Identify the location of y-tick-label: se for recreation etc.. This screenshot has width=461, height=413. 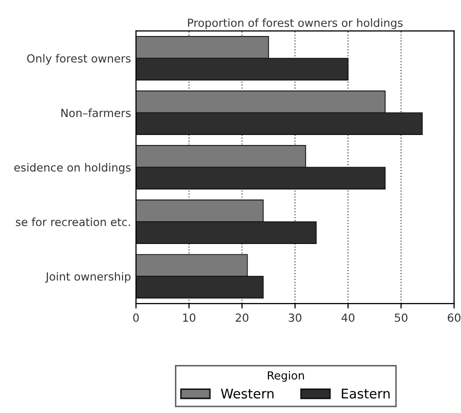
(73, 222).